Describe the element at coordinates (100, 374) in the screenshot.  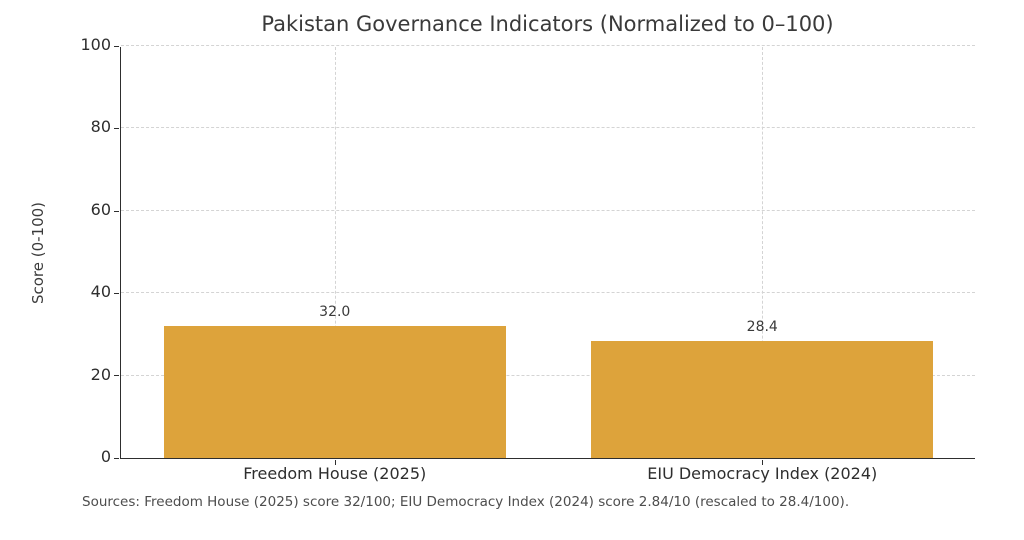
I see `y-tick-label: 20` at that location.